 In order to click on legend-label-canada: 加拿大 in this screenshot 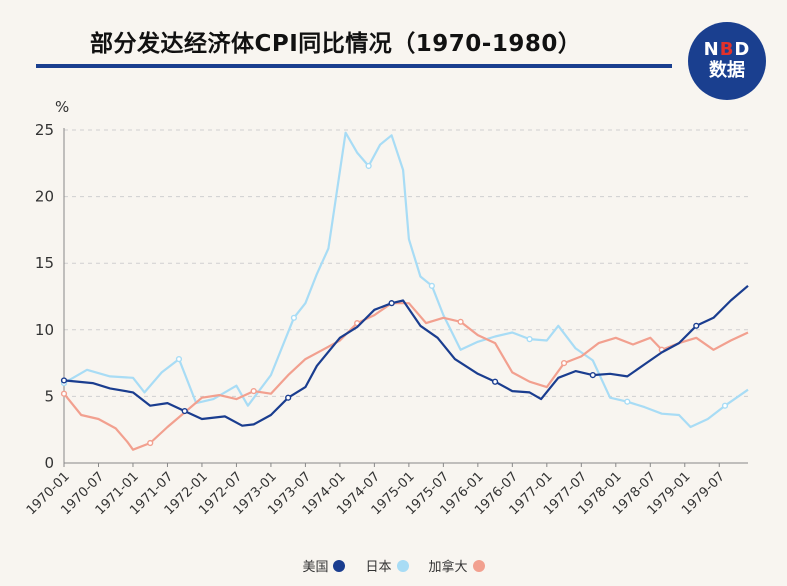, I will do `click(448, 567)`.